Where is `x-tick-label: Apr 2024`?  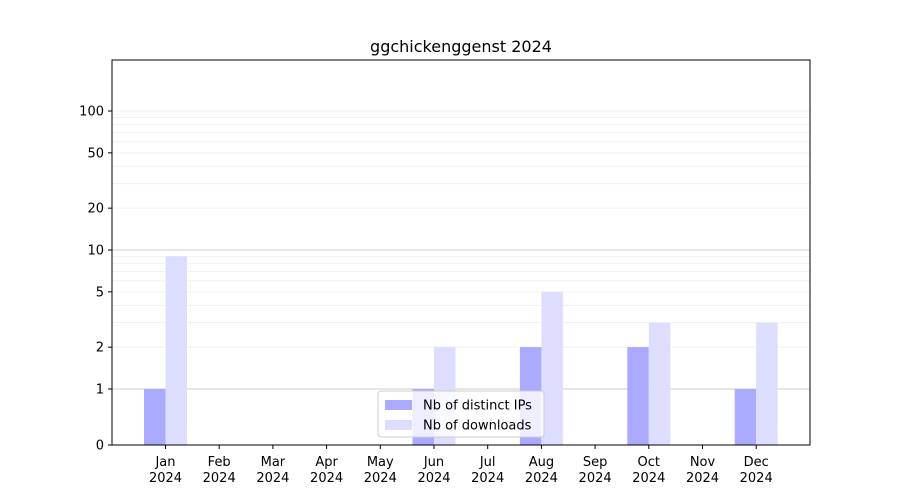
x-tick-label: Apr 2024 is located at coordinates (326, 470).